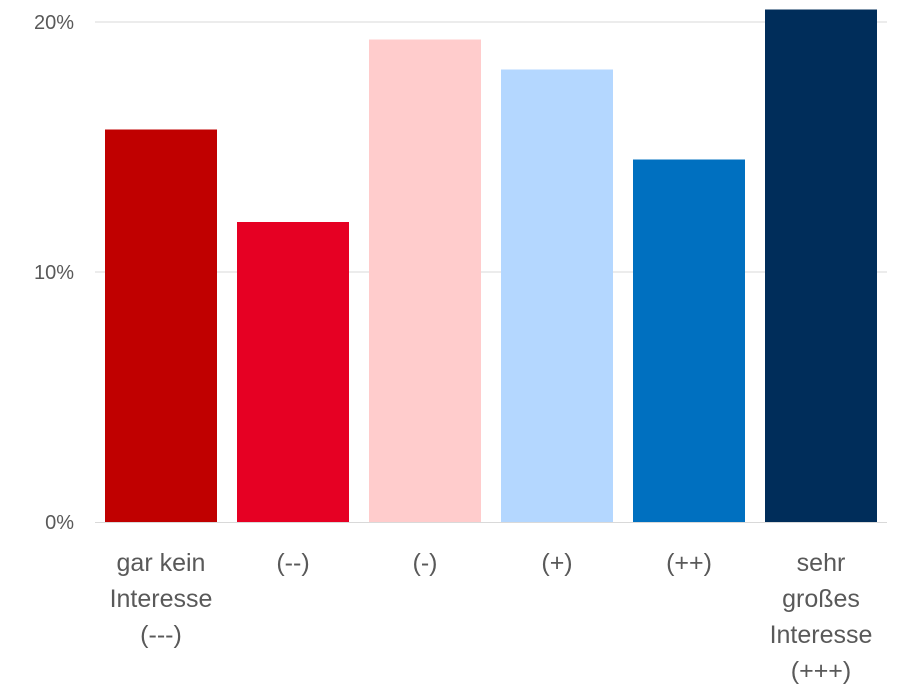  I want to click on y-tick-label: 10%, so click(54, 273).